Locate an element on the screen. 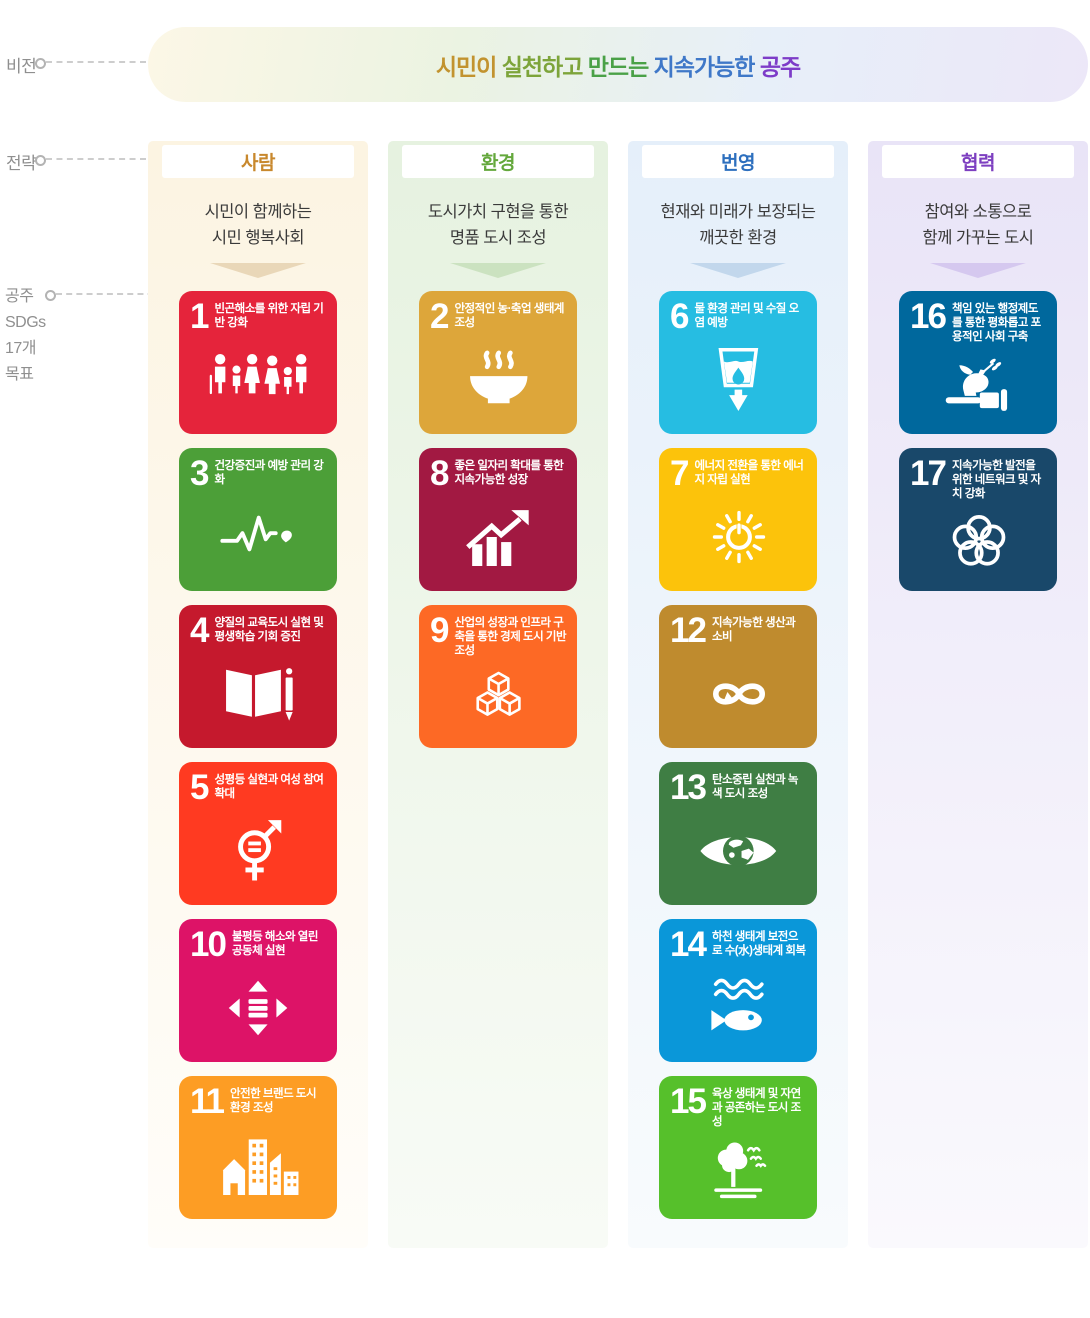 Image resolution: width=1090 pixels, height=1318 pixels. tile-head: 14 하천 생태계 보전으로 수(水)생태계 회복 is located at coordinates (738, 944).